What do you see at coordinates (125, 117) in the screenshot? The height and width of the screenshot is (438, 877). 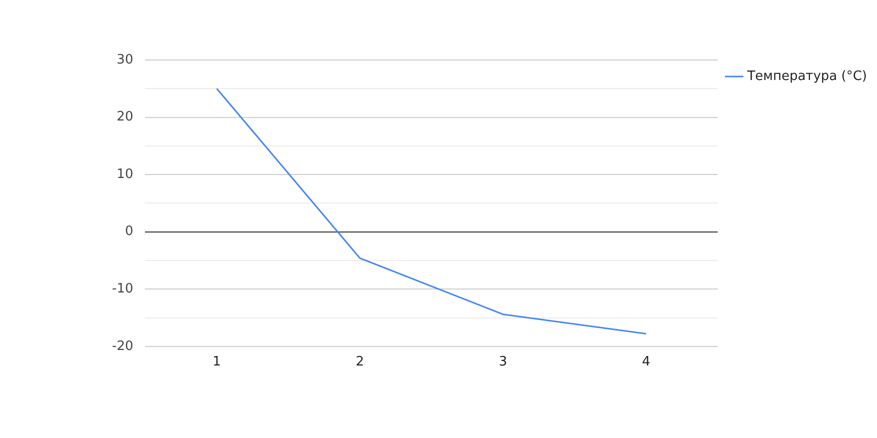 I see `y-tick-label: 20` at bounding box center [125, 117].